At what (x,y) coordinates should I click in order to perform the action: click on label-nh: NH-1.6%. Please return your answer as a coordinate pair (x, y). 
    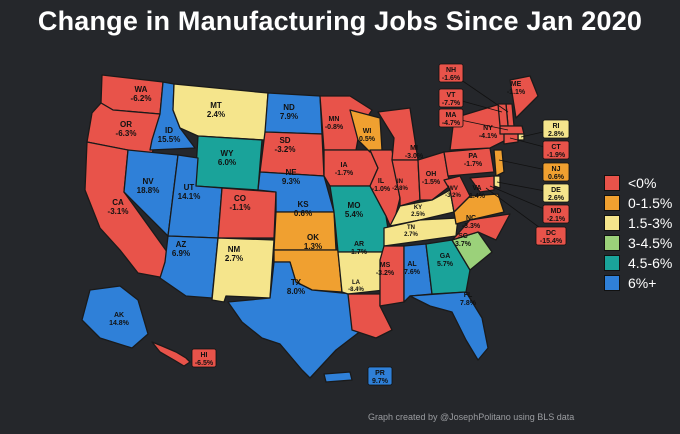
    Looking at the image, I should click on (451, 74).